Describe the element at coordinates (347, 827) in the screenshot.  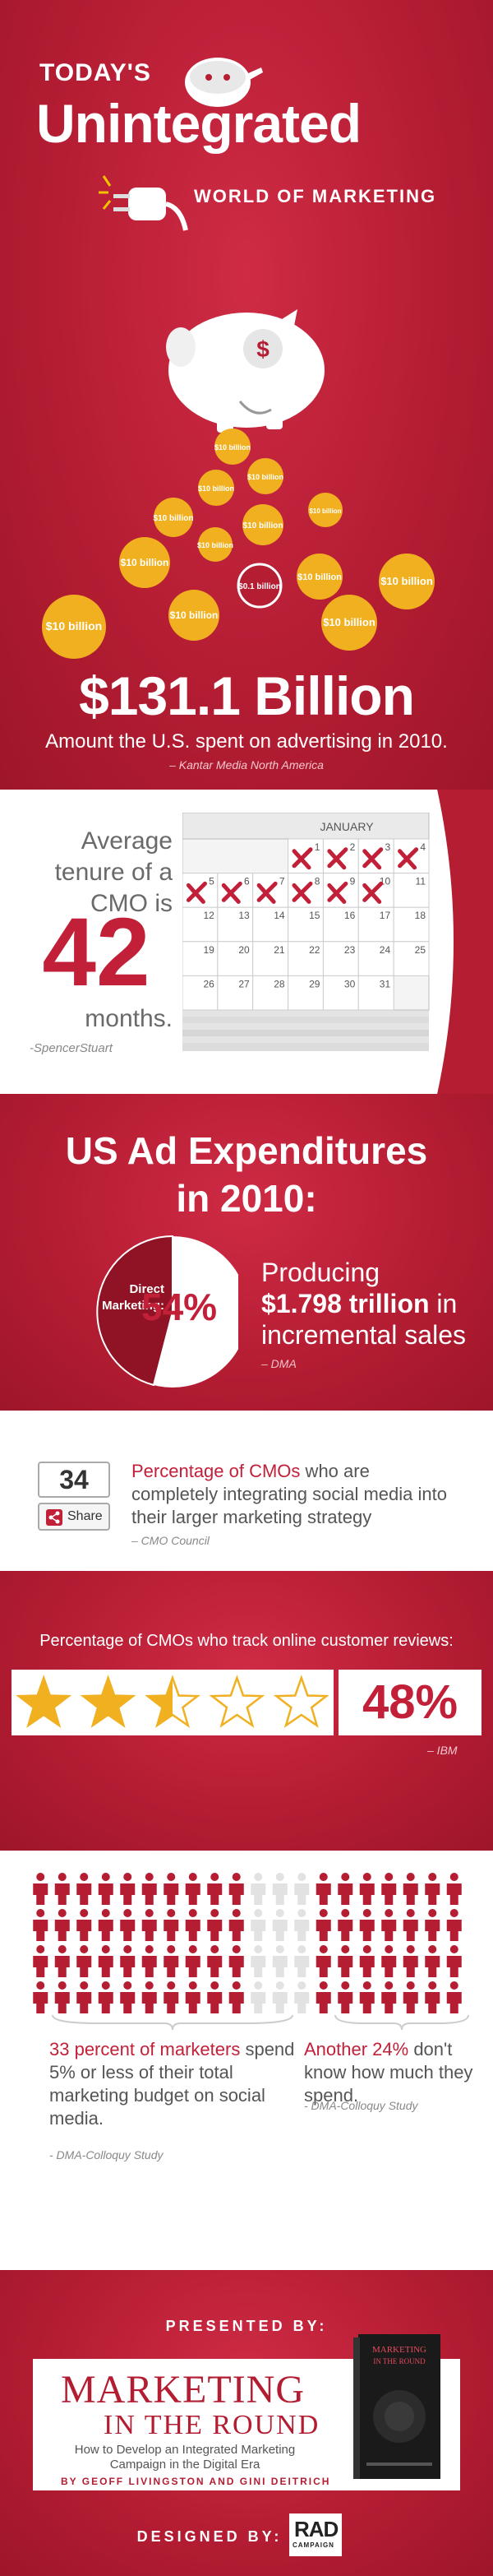
I see `calendar-month: JANUARY` at that location.